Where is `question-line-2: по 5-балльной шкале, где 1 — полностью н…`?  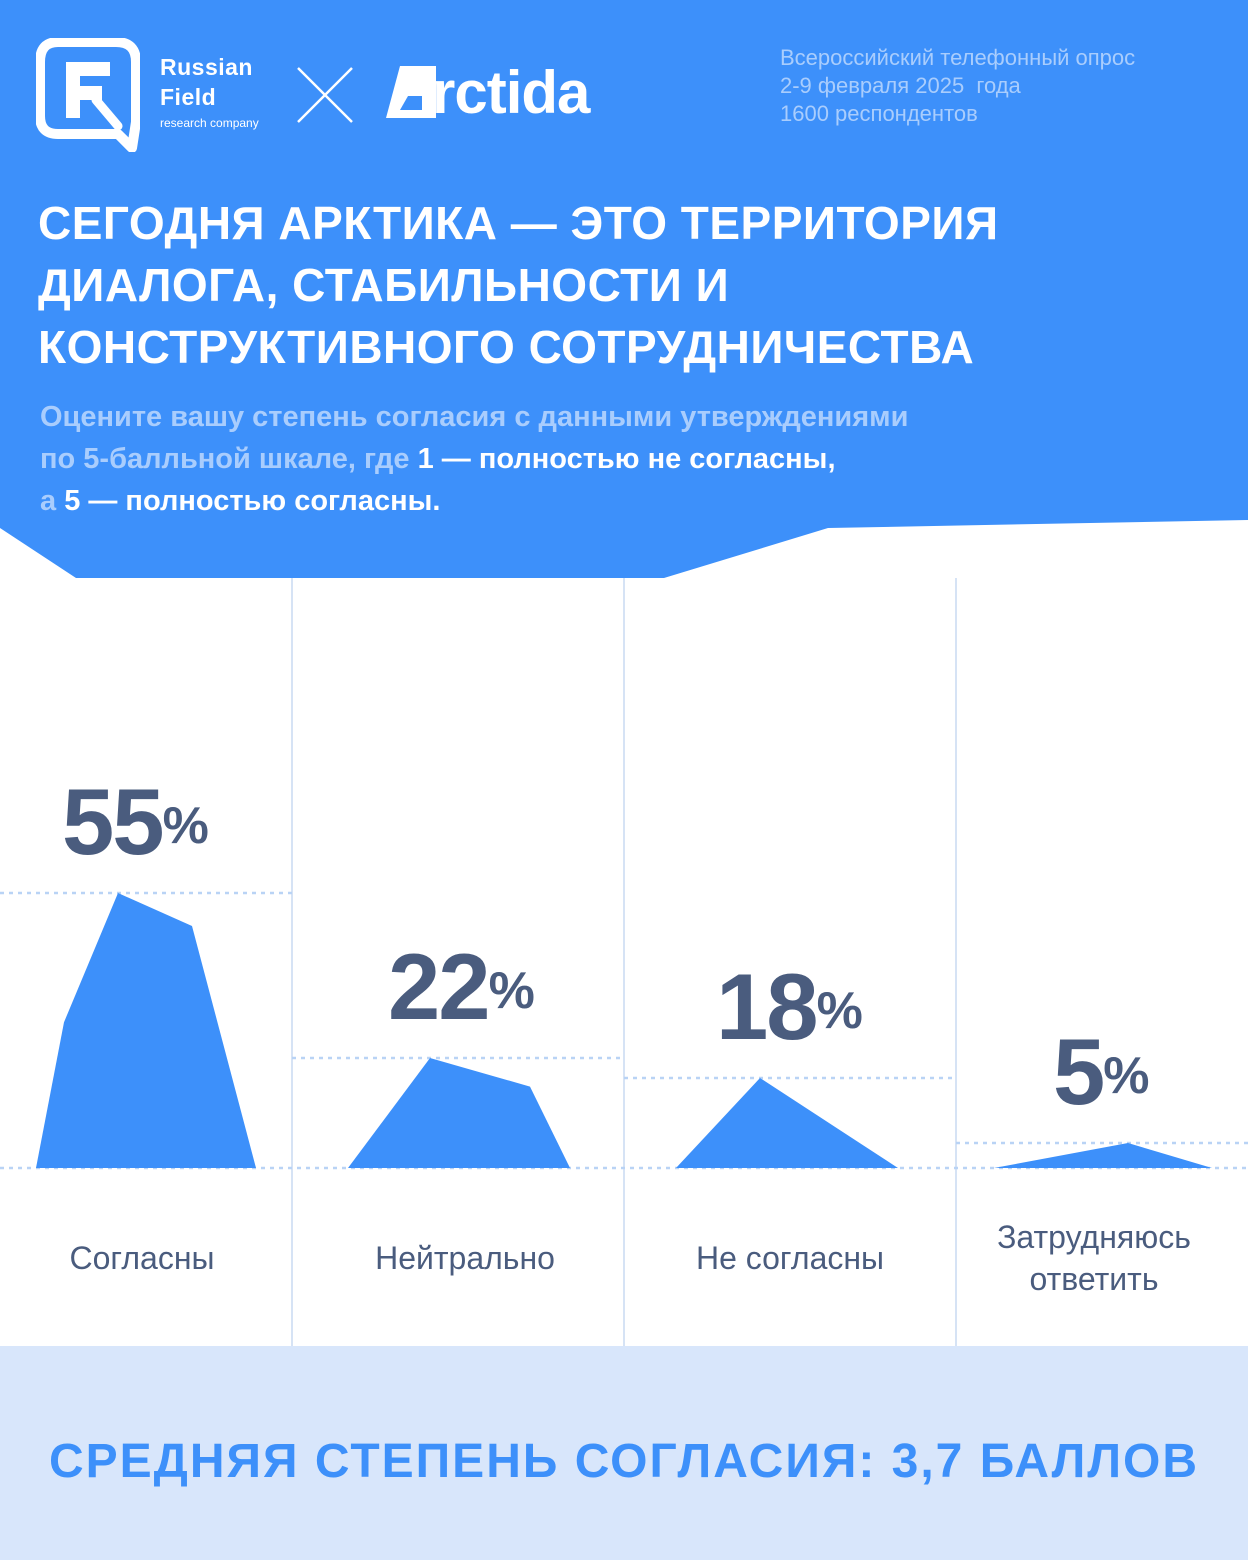
question-line-2: по 5-балльной шкале, где 1 — полностью н… is located at coordinates (474, 459).